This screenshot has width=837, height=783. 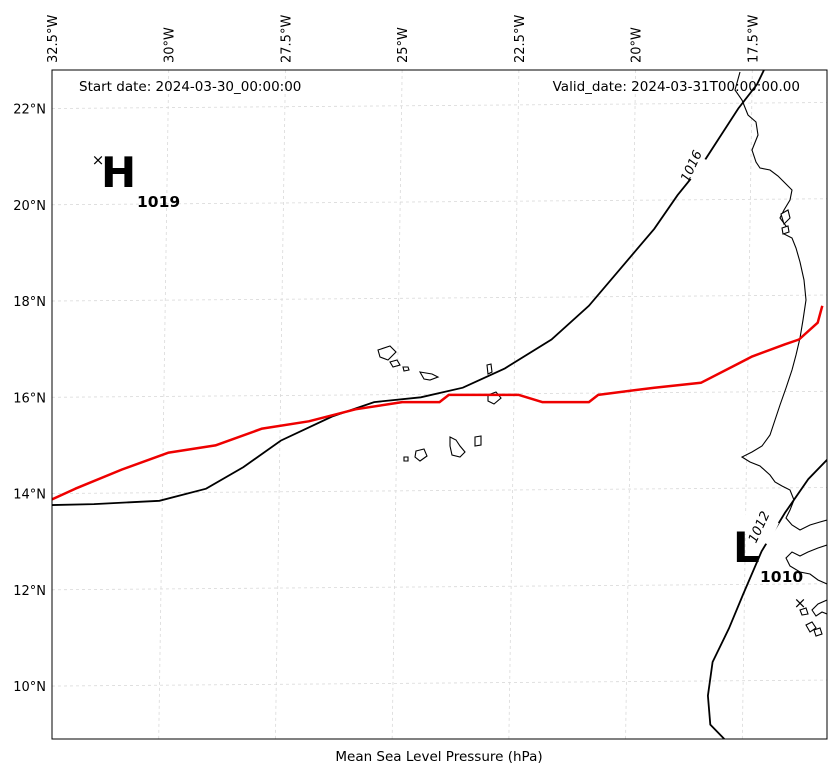 I want to click on start-date-label: Start date: 2024-03-30_00:00:00, so click(x=190, y=87).